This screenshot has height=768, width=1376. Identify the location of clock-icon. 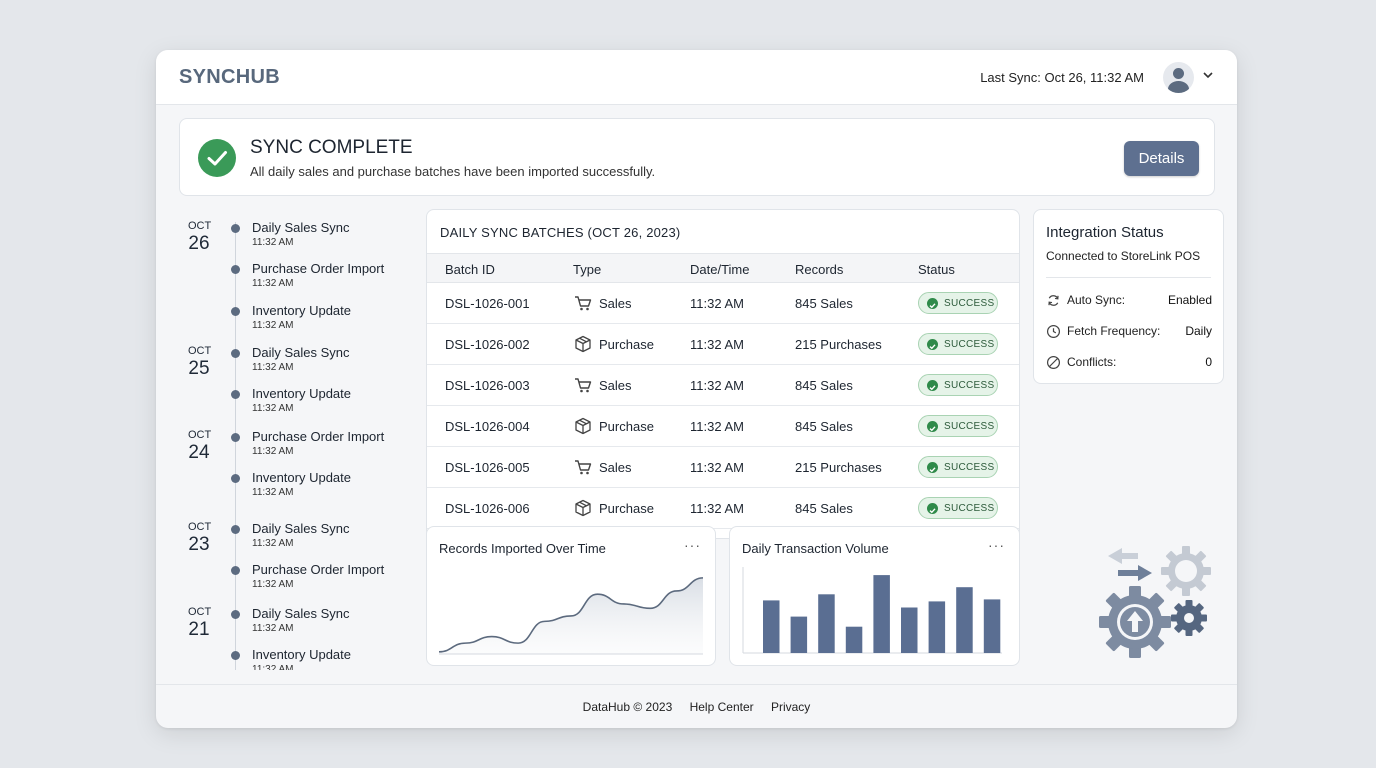
(1053, 331).